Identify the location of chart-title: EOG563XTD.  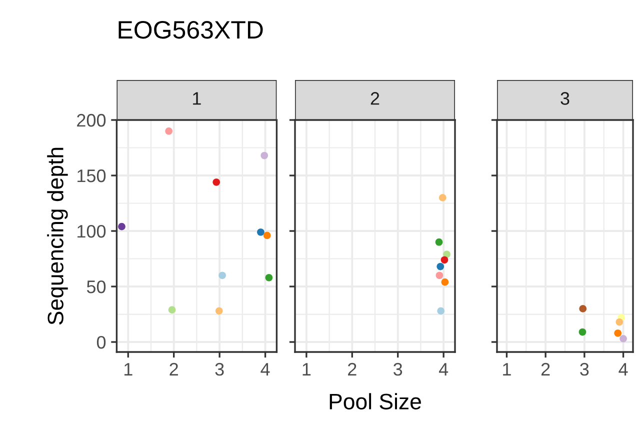
(190, 30).